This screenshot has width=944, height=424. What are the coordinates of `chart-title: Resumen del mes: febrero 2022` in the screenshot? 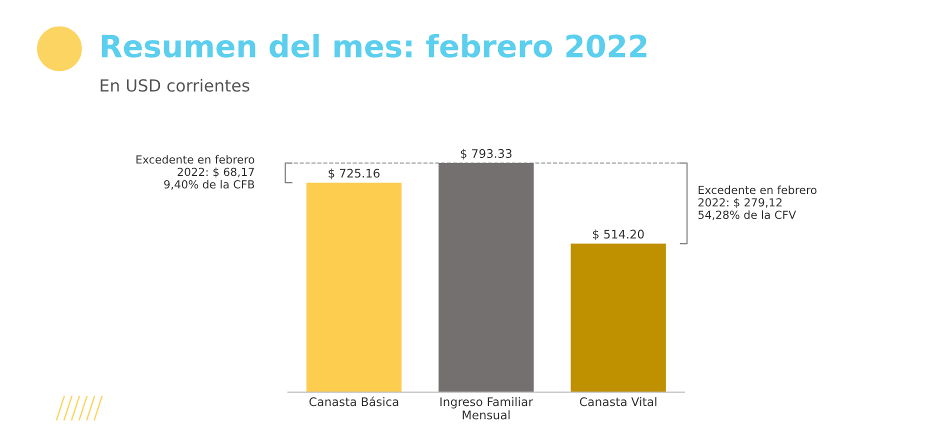 It's located at (374, 46).